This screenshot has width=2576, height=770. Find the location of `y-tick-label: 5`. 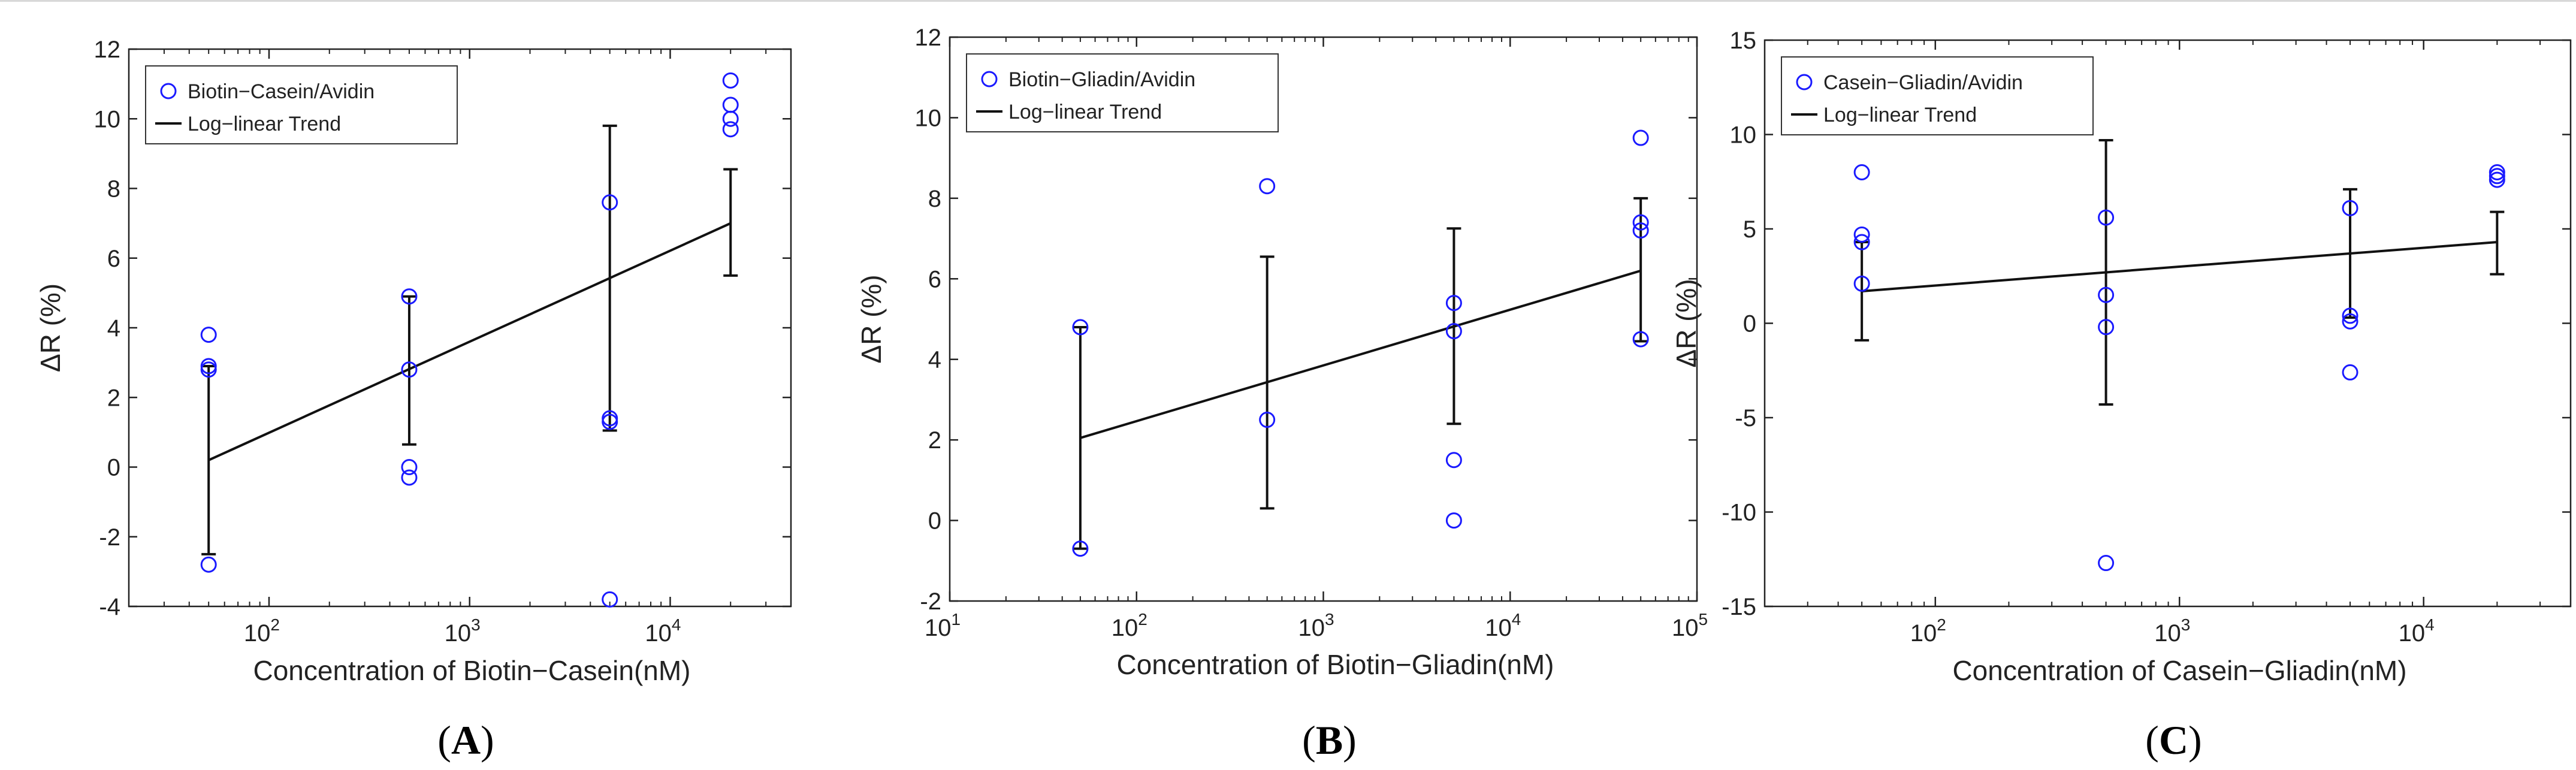

y-tick-label: 5 is located at coordinates (1750, 229).